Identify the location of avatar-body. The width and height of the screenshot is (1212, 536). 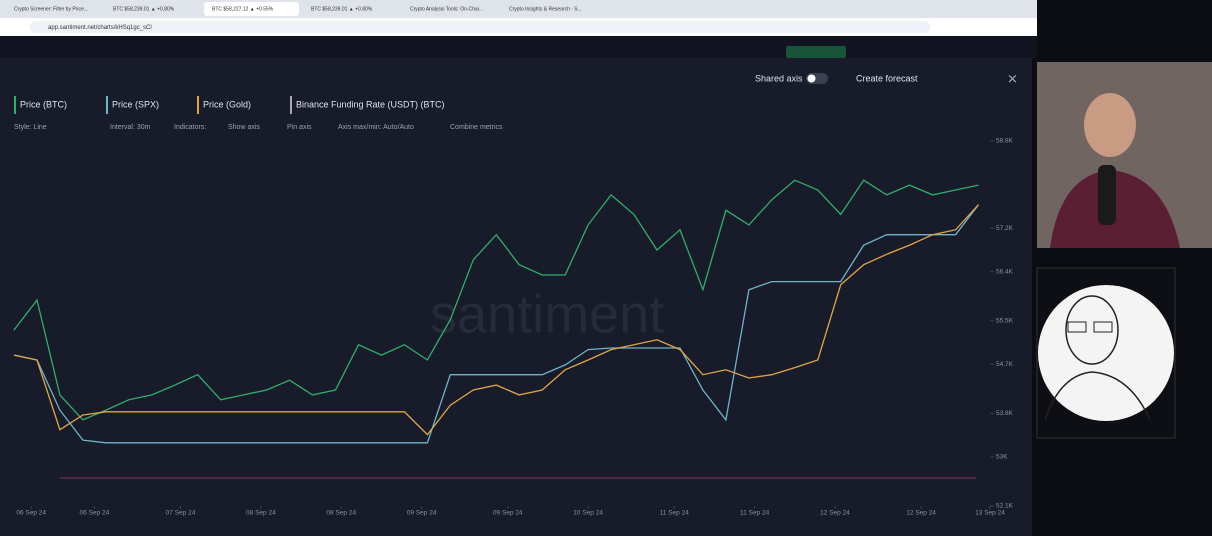
(1097, 396).